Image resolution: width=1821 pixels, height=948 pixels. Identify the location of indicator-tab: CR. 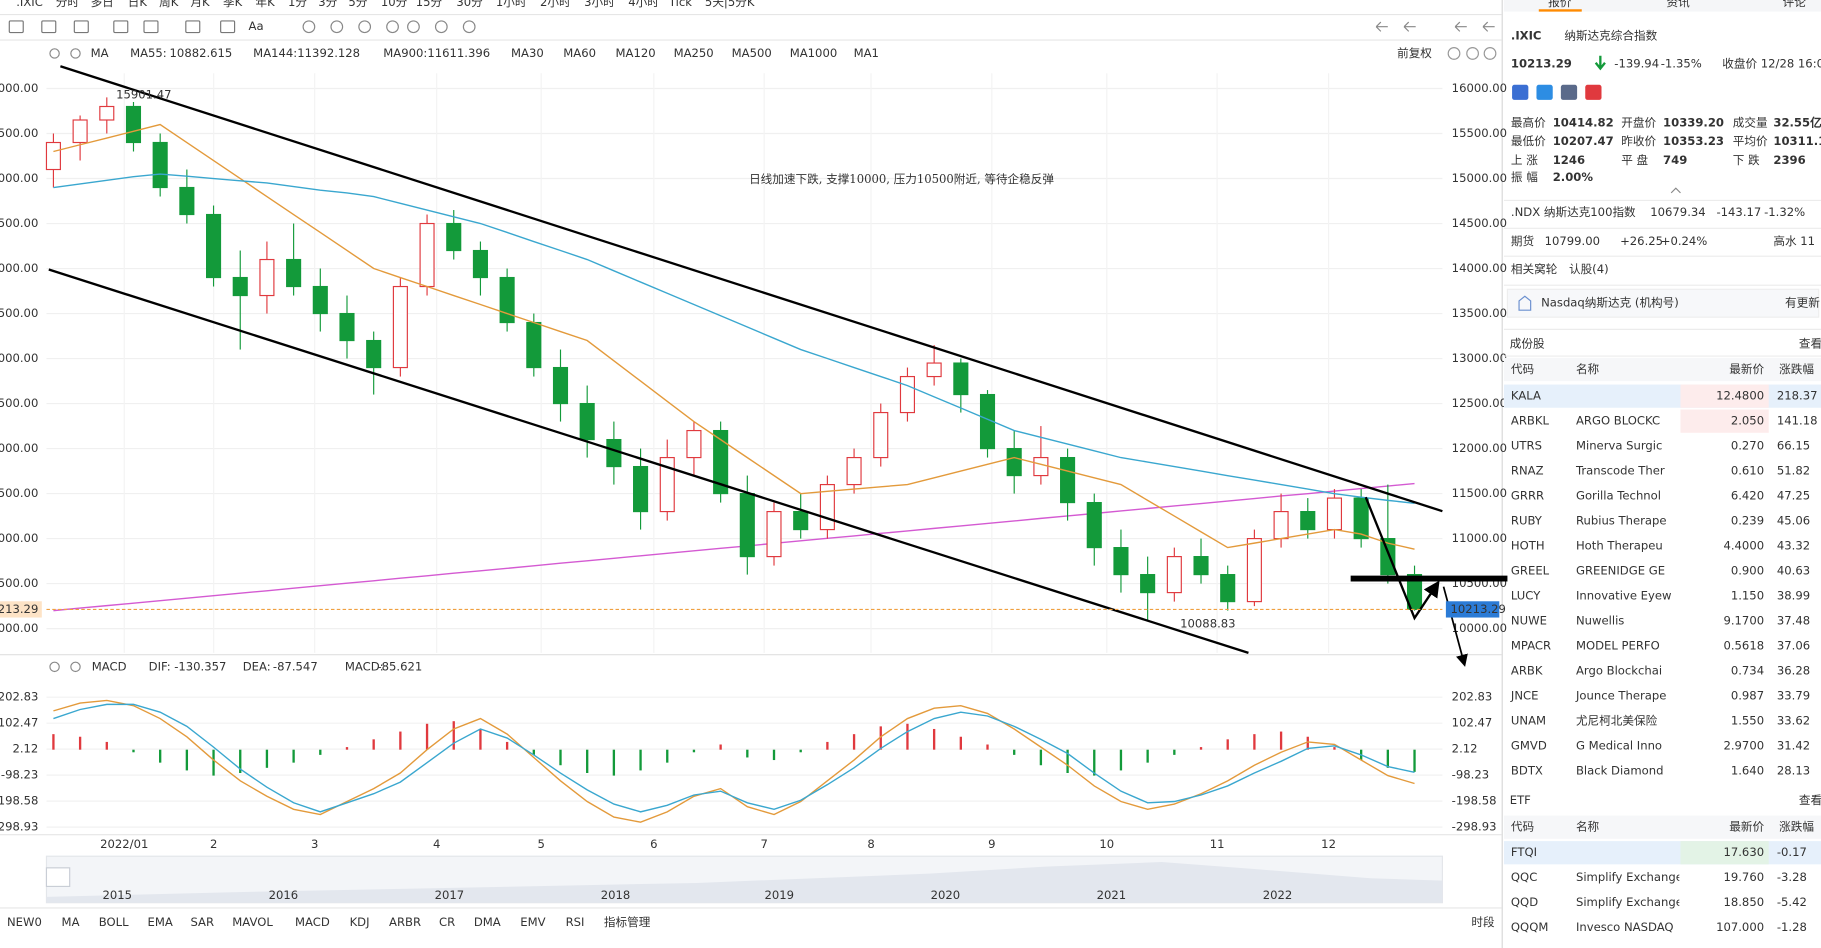
(447, 922).